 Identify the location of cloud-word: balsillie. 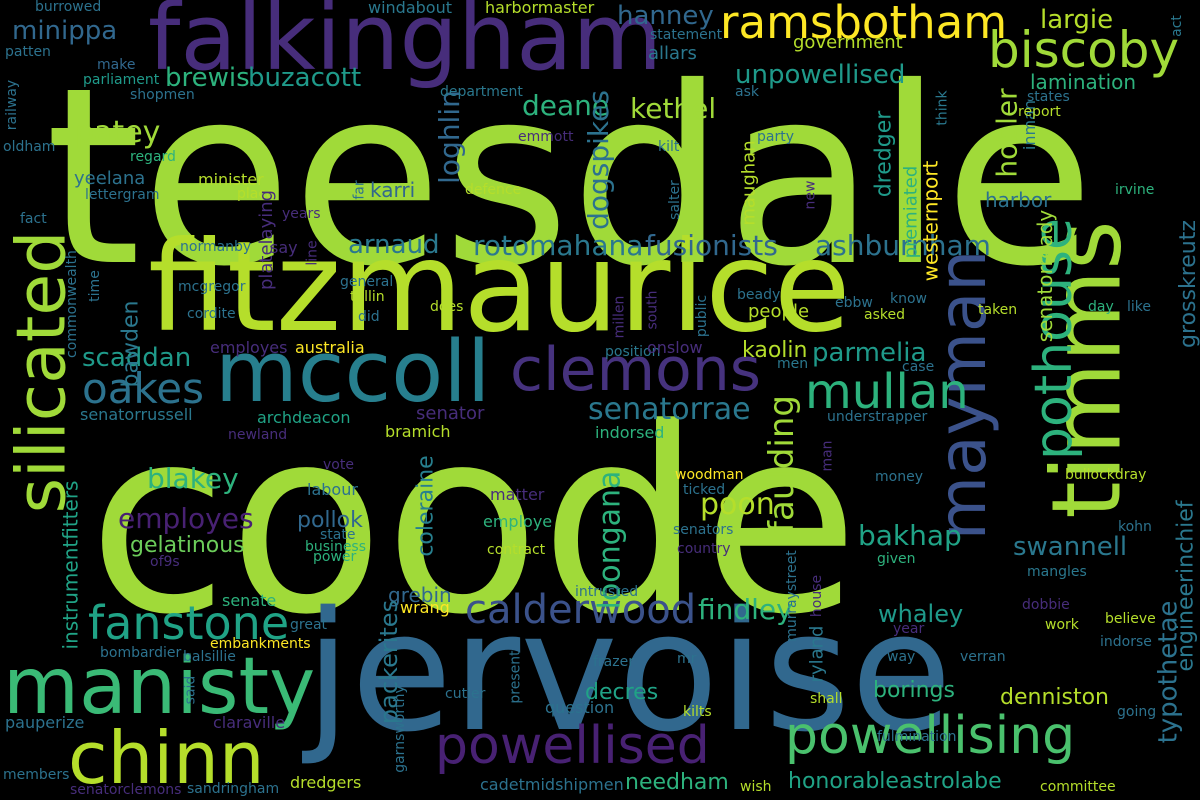
(209, 657).